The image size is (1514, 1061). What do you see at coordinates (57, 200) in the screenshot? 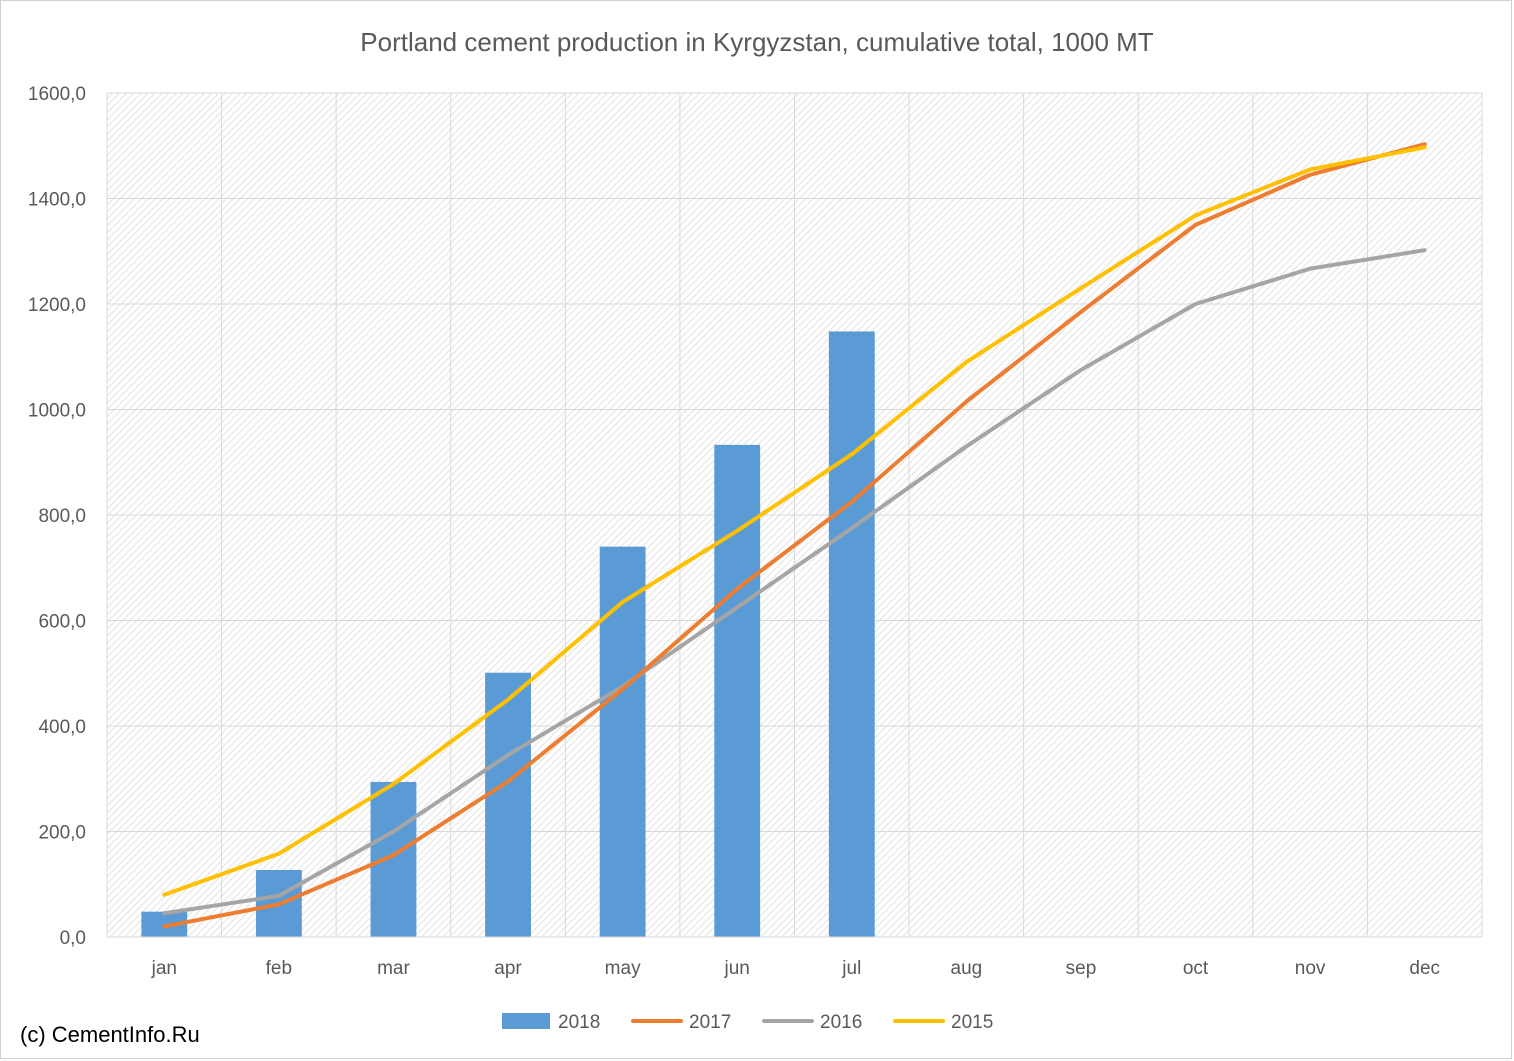
I see `y-tick-label: 1400,0` at bounding box center [57, 200].